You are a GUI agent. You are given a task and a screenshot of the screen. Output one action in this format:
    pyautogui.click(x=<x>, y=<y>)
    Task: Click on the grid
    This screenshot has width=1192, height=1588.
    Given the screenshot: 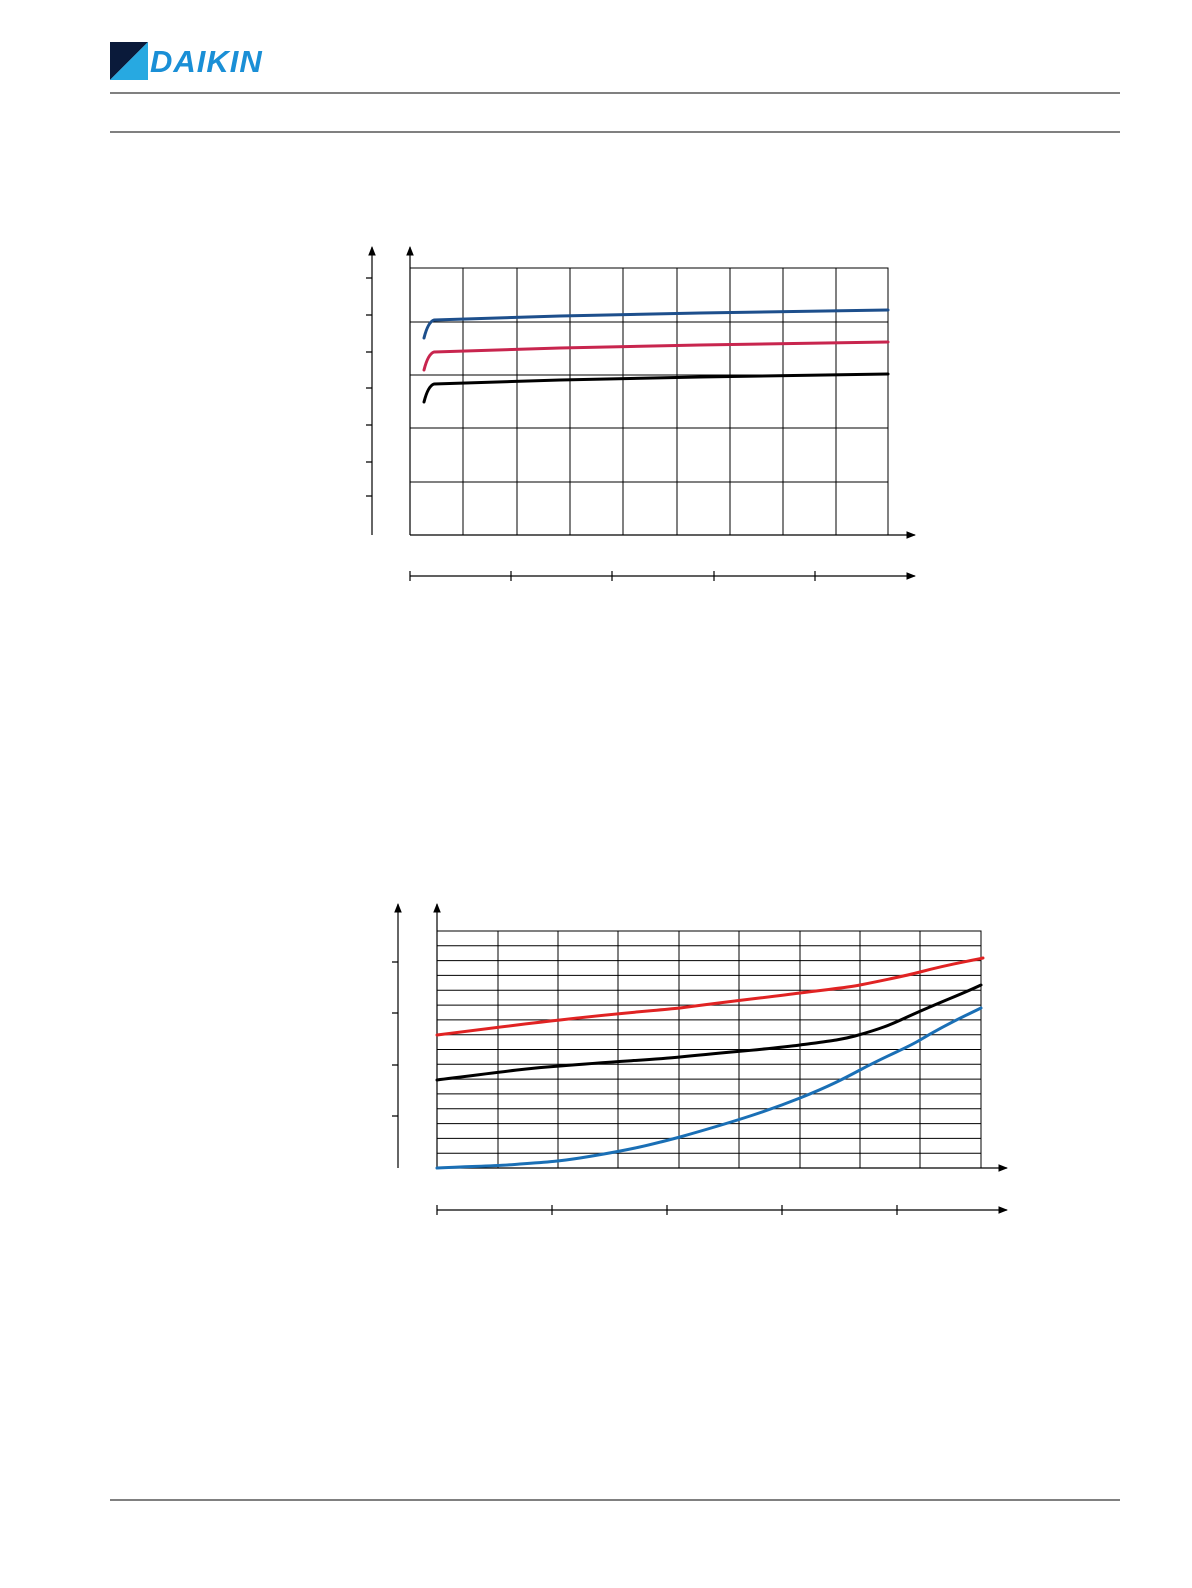 What is the action you would take?
    pyautogui.click(x=649, y=401)
    